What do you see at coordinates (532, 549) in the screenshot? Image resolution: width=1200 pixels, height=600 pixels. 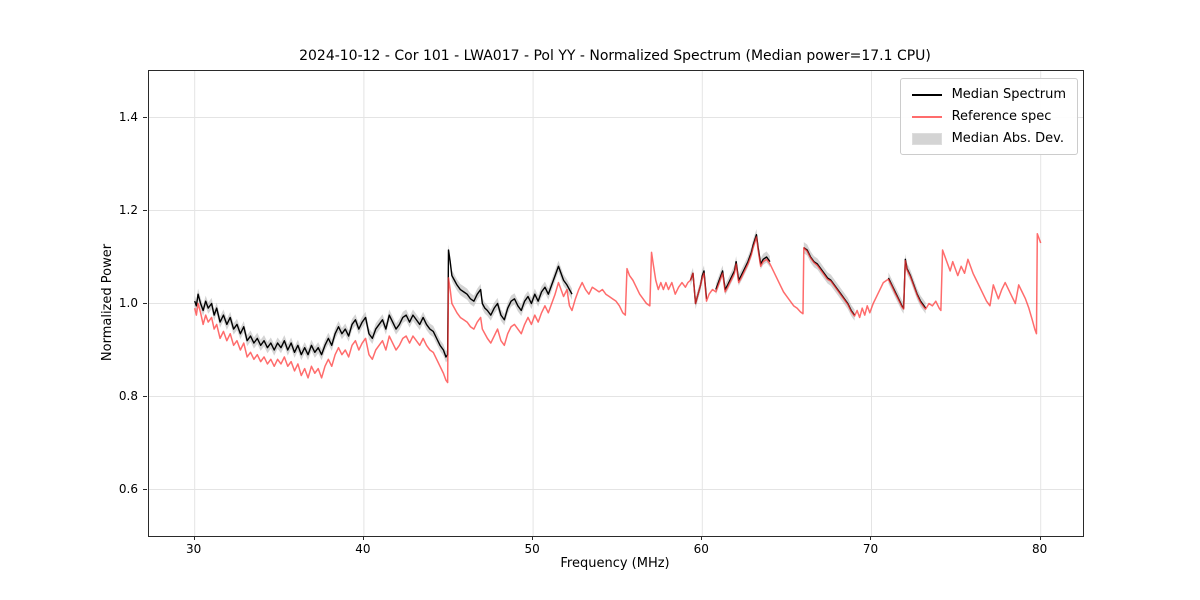 I see `x-tick-label: 50` at bounding box center [532, 549].